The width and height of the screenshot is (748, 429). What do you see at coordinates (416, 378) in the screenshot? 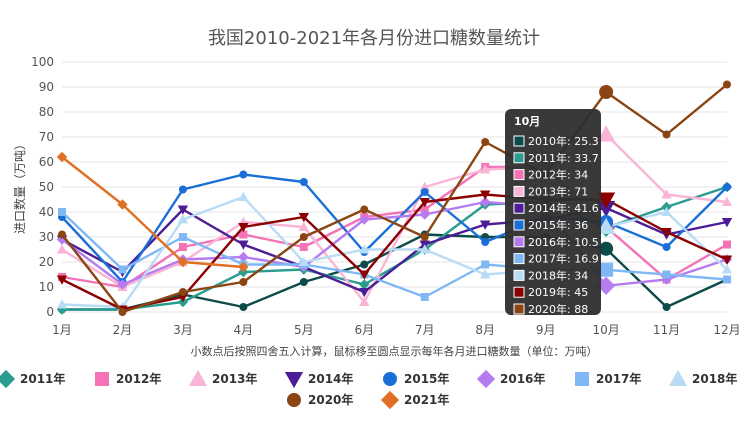
I see `legend-item: 2015年` at bounding box center [416, 378].